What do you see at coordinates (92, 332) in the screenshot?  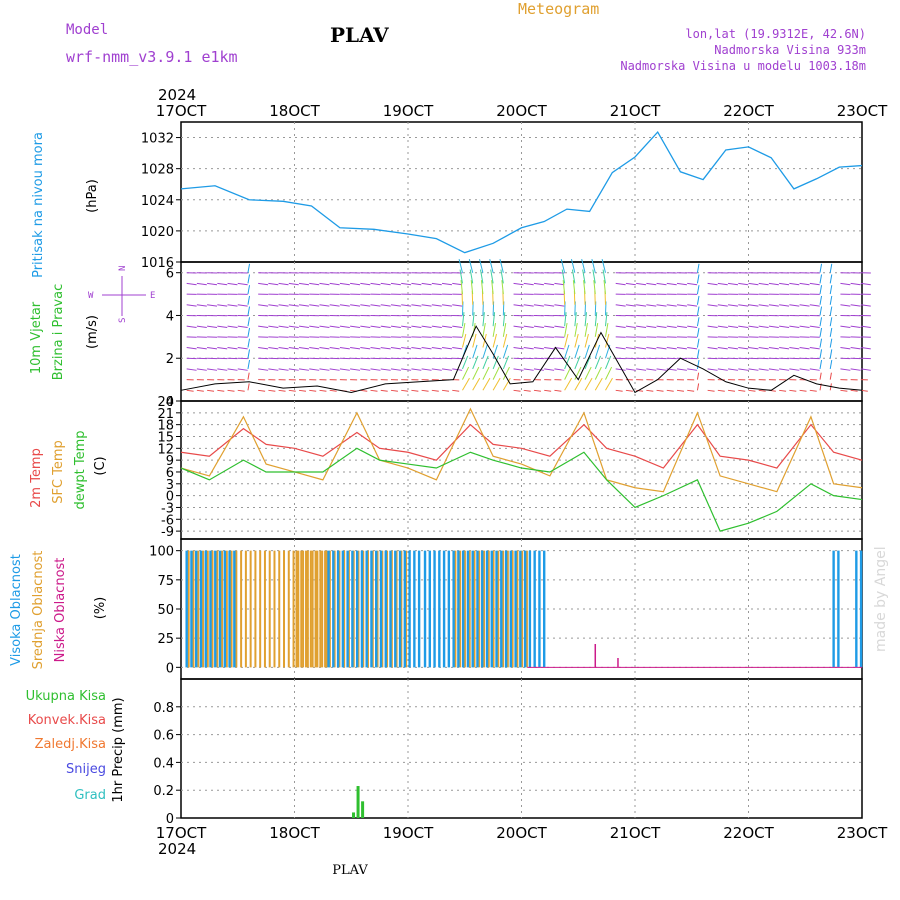 I see `wind-unit: (m/s)` at bounding box center [92, 332].